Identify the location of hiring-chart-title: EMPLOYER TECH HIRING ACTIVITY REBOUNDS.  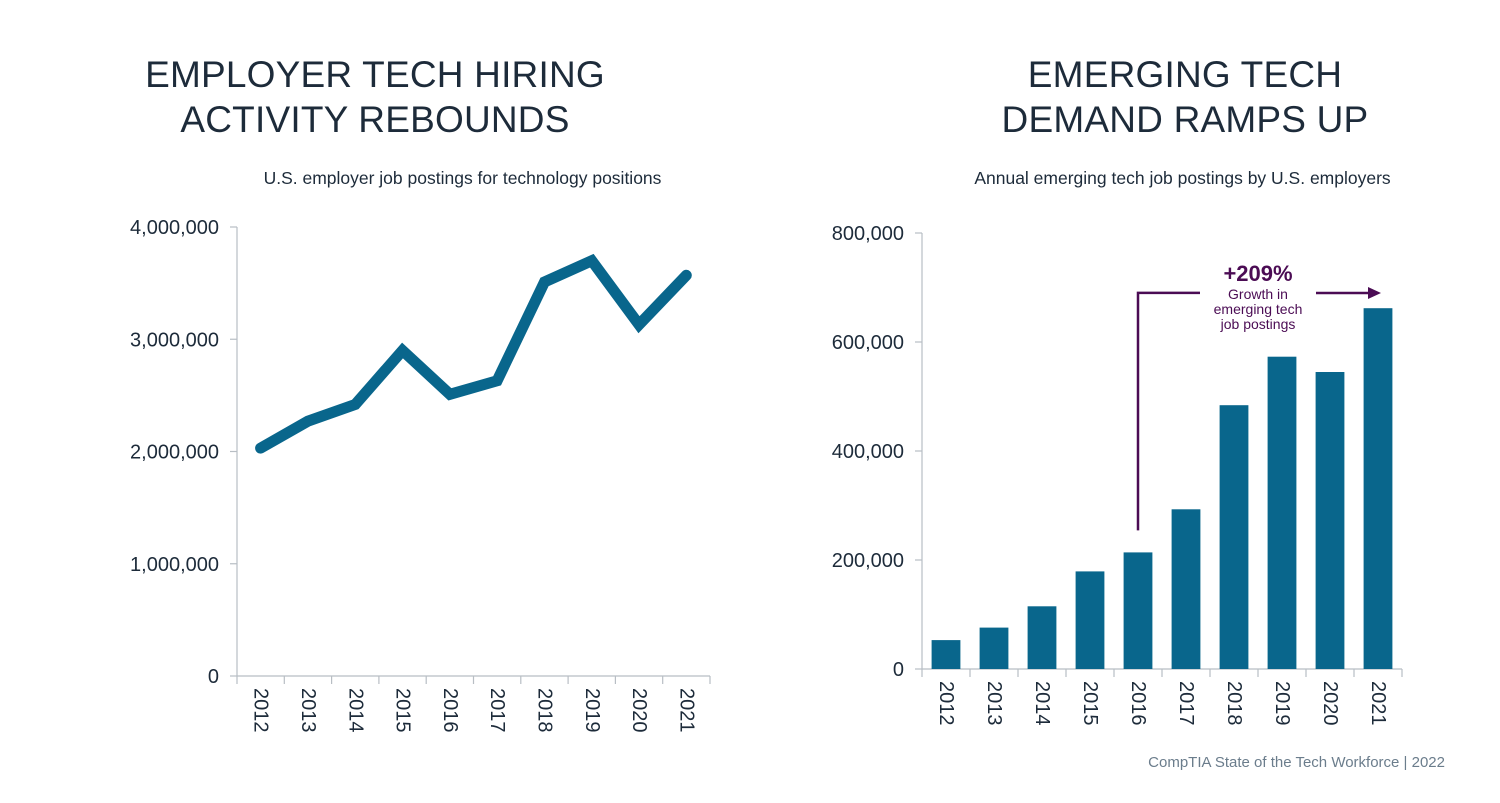
(375, 97).